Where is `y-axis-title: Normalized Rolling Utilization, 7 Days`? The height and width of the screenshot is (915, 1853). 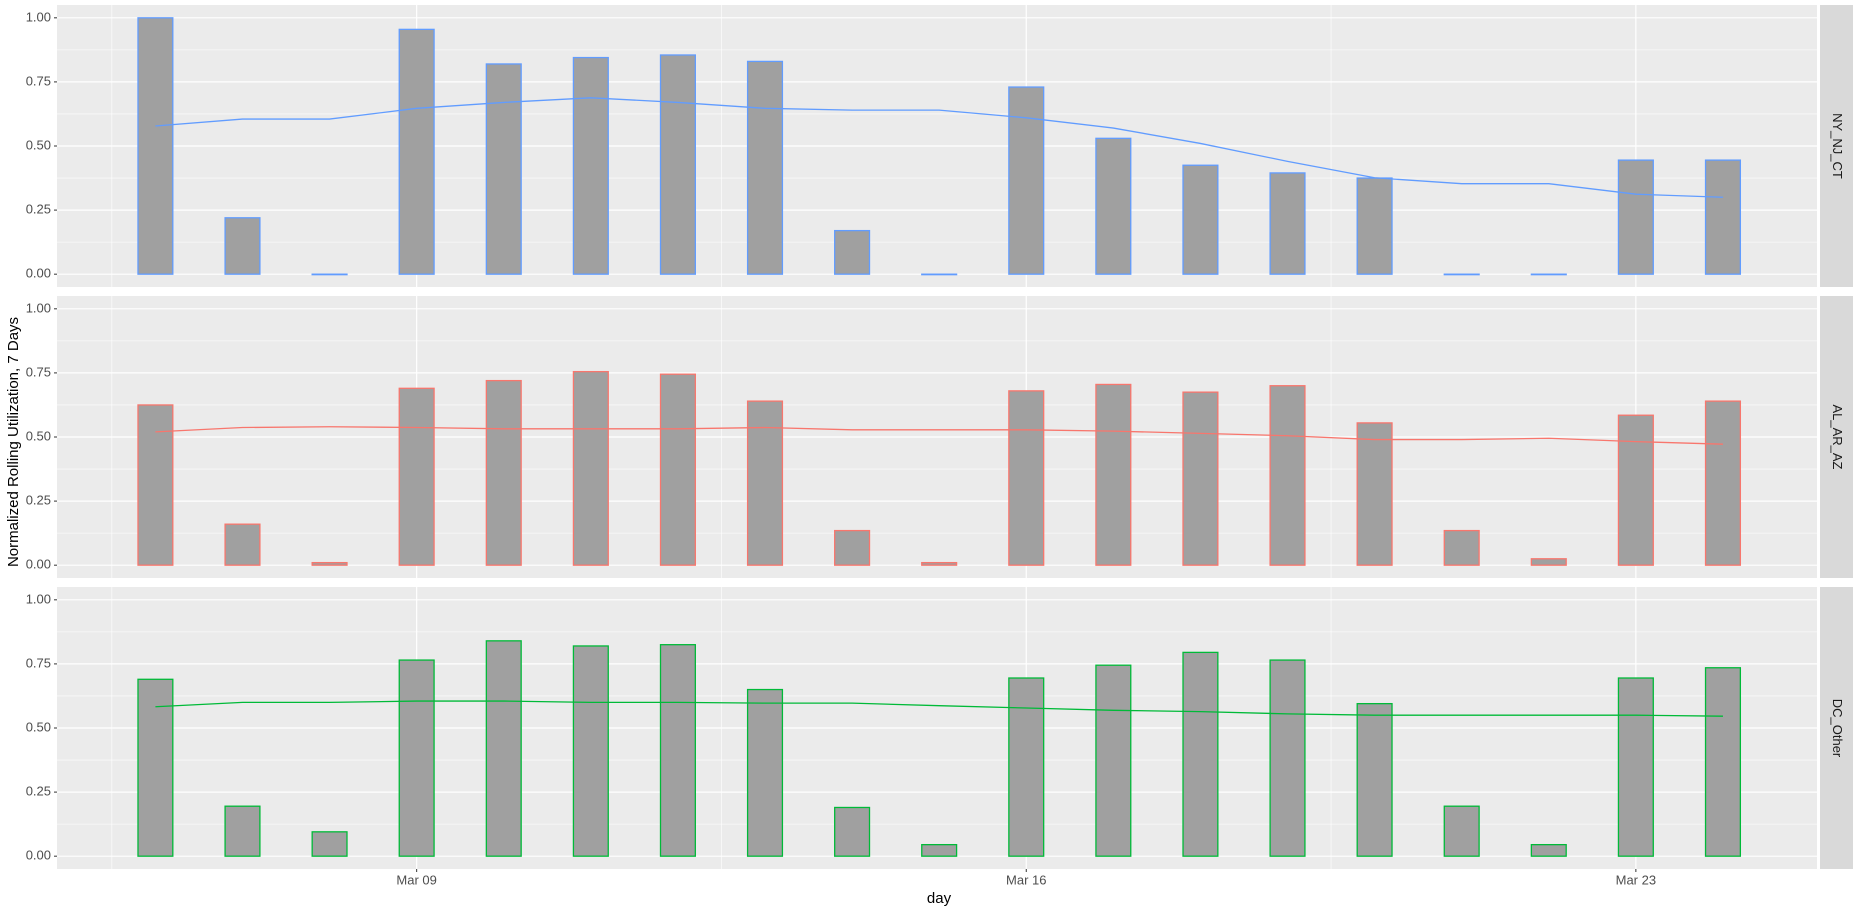 y-axis-title: Normalized Rolling Utilization, 7 Days is located at coordinates (13, 442).